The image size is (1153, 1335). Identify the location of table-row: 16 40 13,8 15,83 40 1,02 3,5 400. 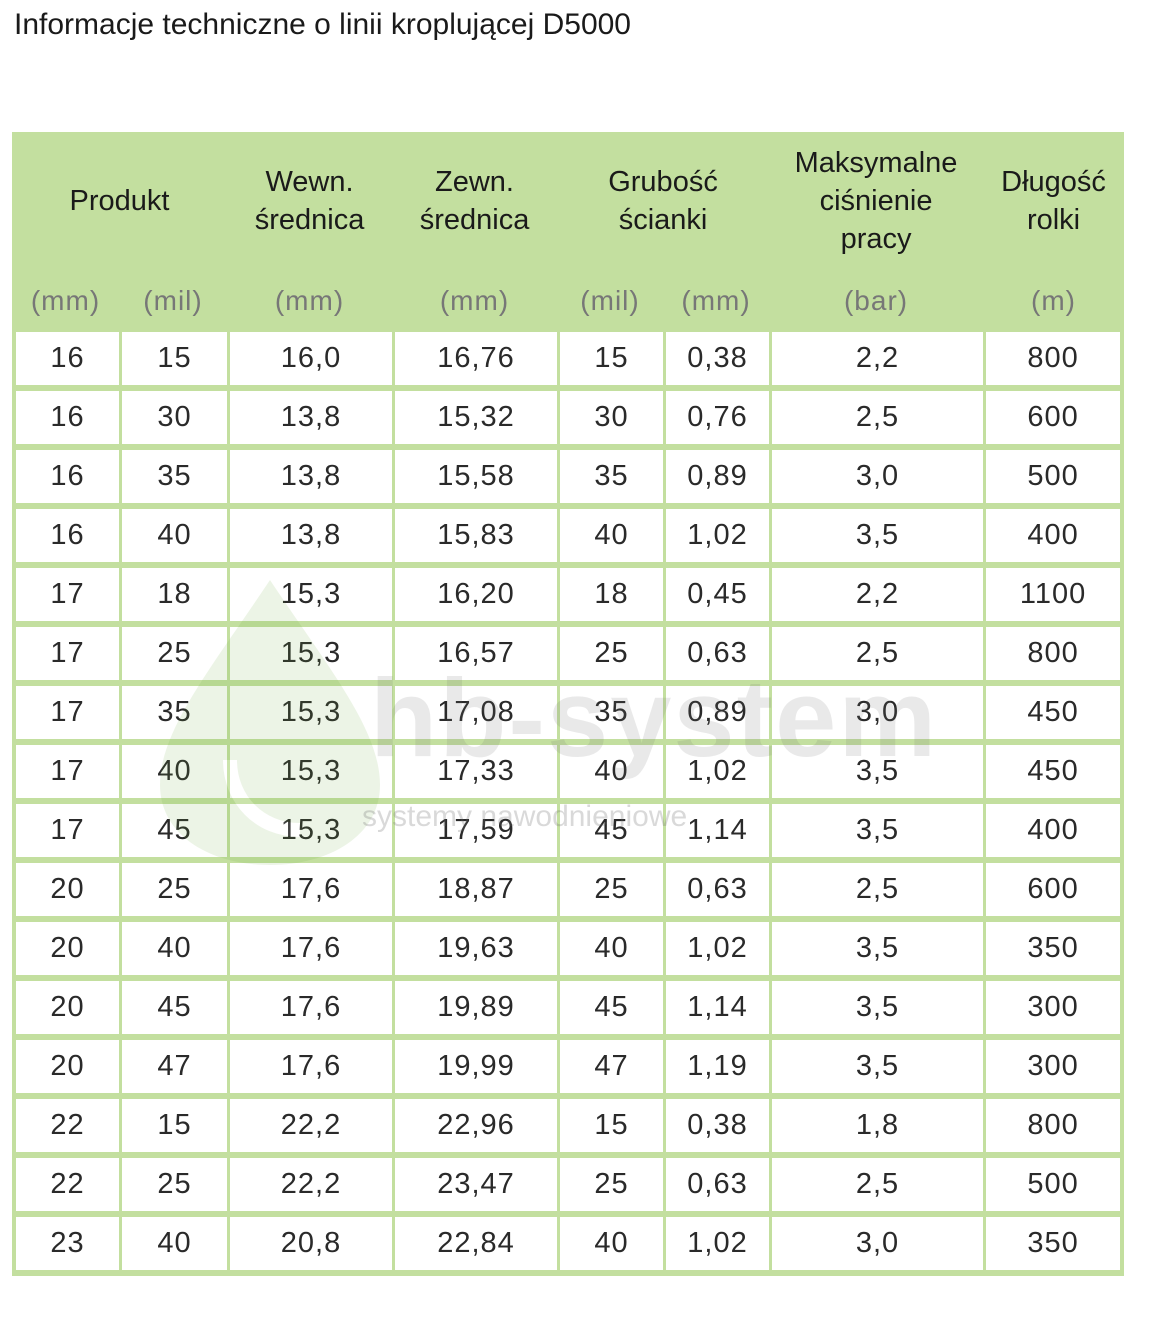
(568, 538).